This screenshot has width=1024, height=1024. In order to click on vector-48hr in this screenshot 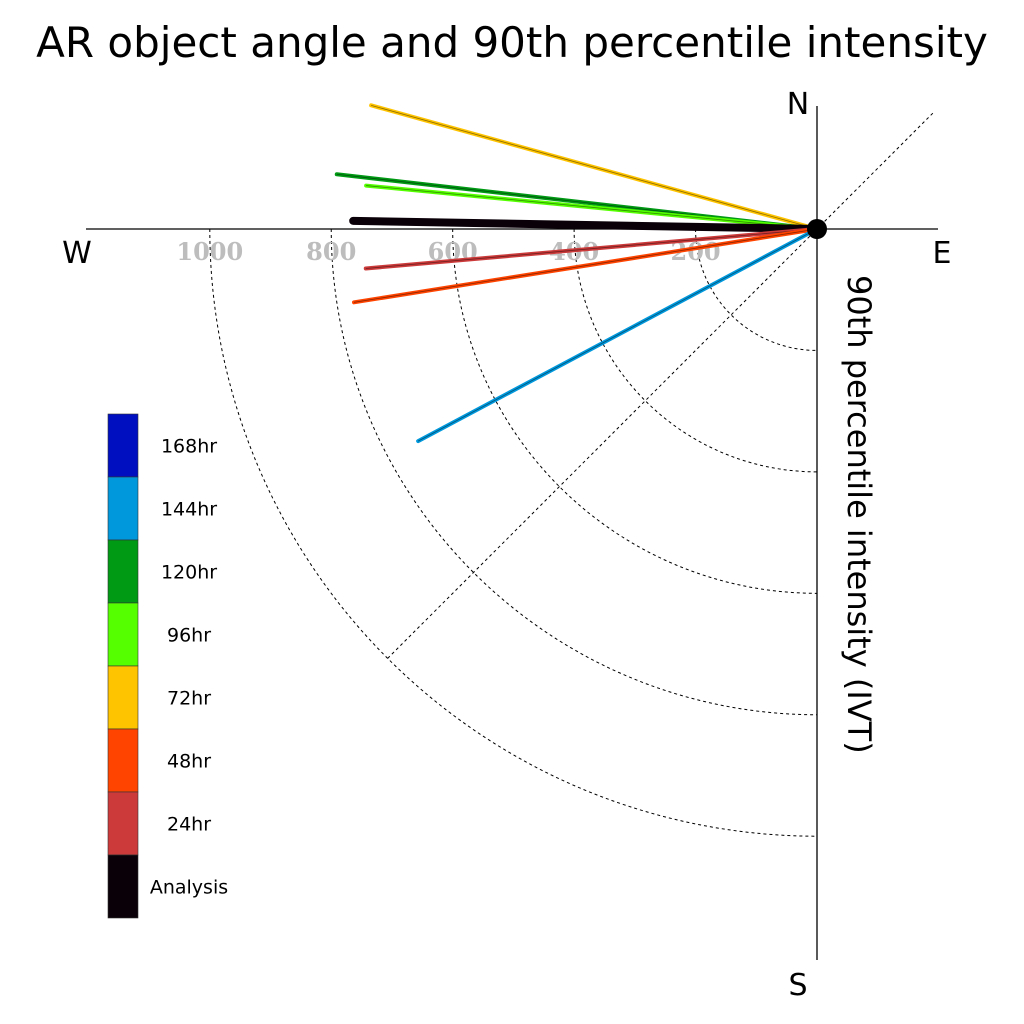, I will do `click(585, 266)`.